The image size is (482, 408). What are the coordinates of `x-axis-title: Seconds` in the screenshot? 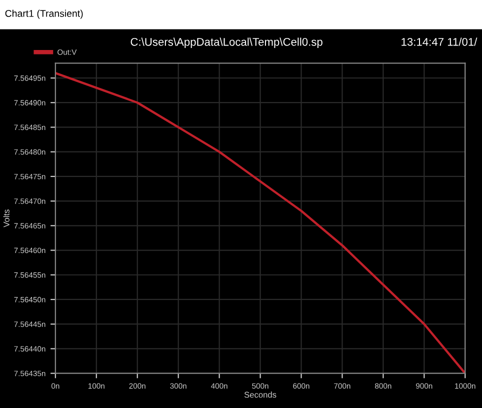 It's located at (260, 395).